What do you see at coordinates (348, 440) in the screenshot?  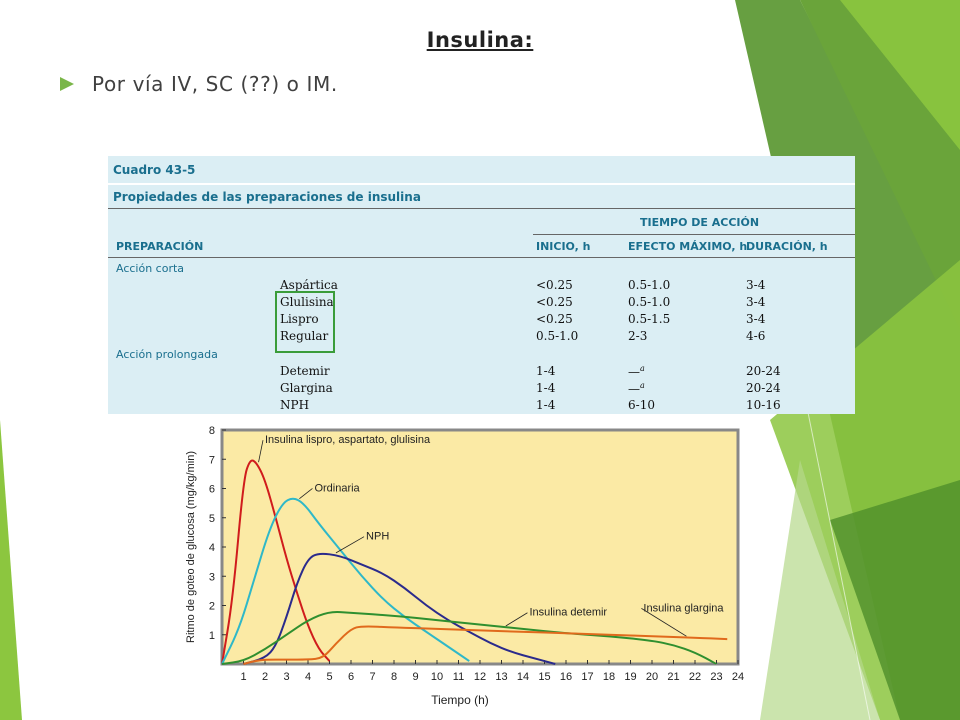 I see `series-label: Insulina lispro, aspartato, glulisina` at bounding box center [348, 440].